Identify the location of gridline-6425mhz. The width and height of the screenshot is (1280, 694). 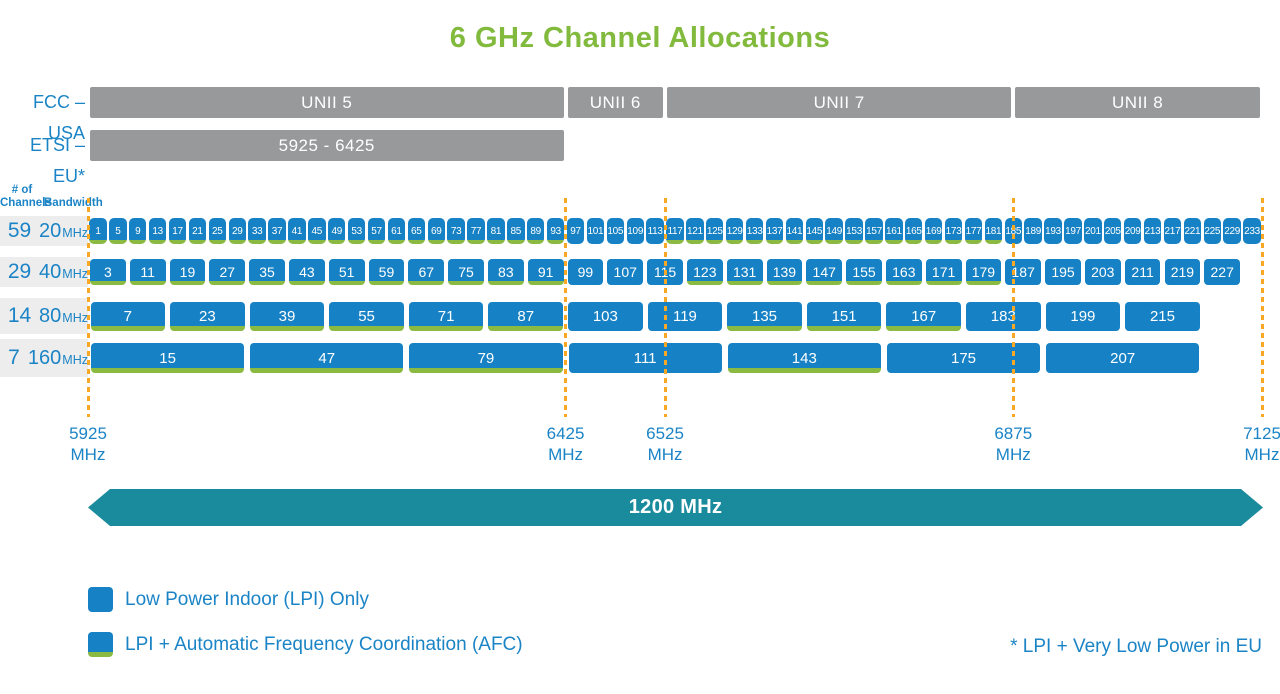
(566, 307).